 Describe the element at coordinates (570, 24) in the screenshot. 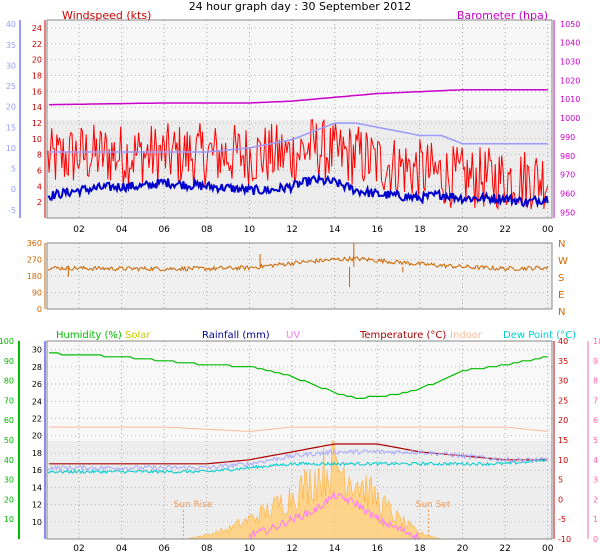

I see `barometer-y-tick: 1050` at that location.